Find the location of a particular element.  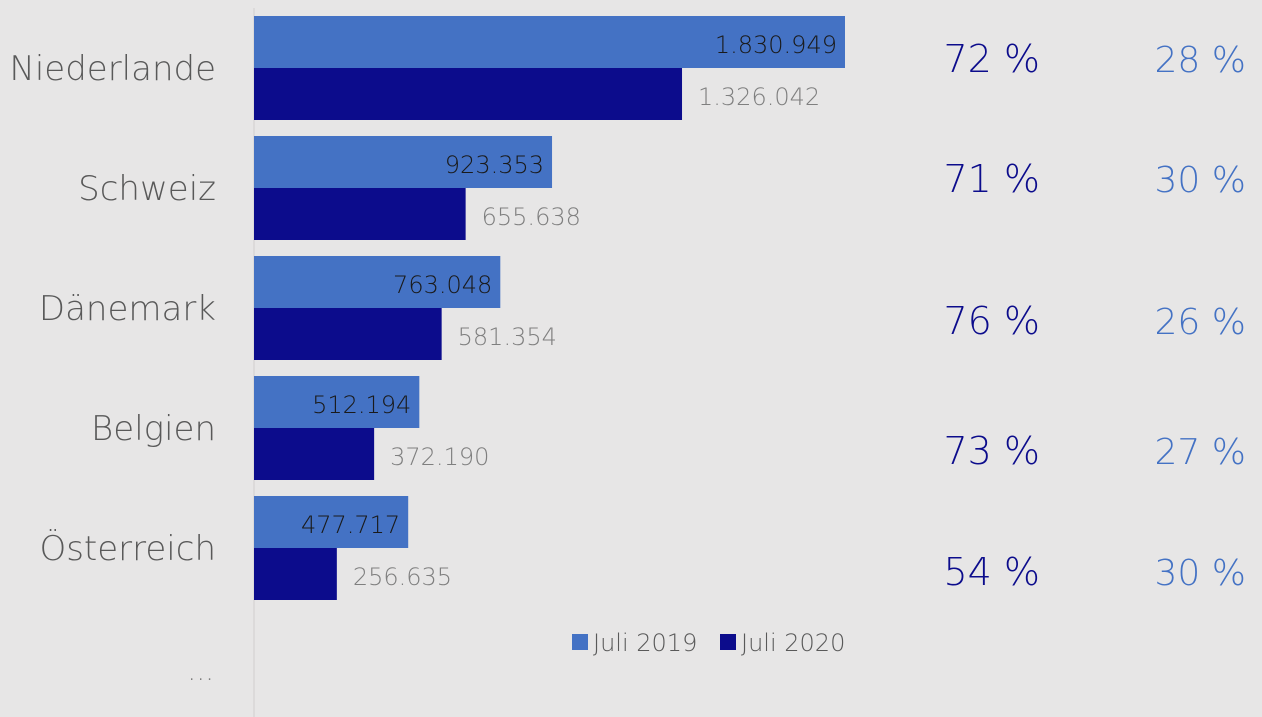

legend-label-juli-2020: Juli 2020 is located at coordinates (793, 643).